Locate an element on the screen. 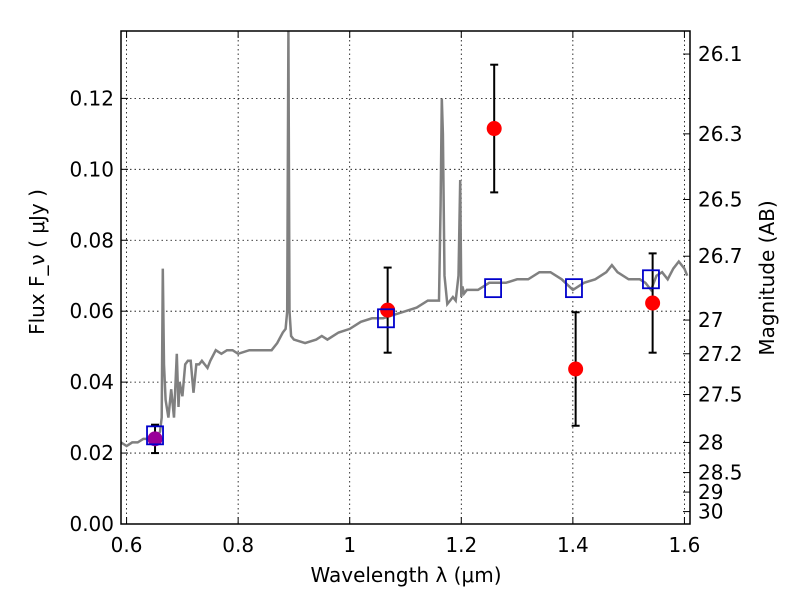 The height and width of the screenshot is (600, 800). right-tick-label: 30 is located at coordinates (710, 512).